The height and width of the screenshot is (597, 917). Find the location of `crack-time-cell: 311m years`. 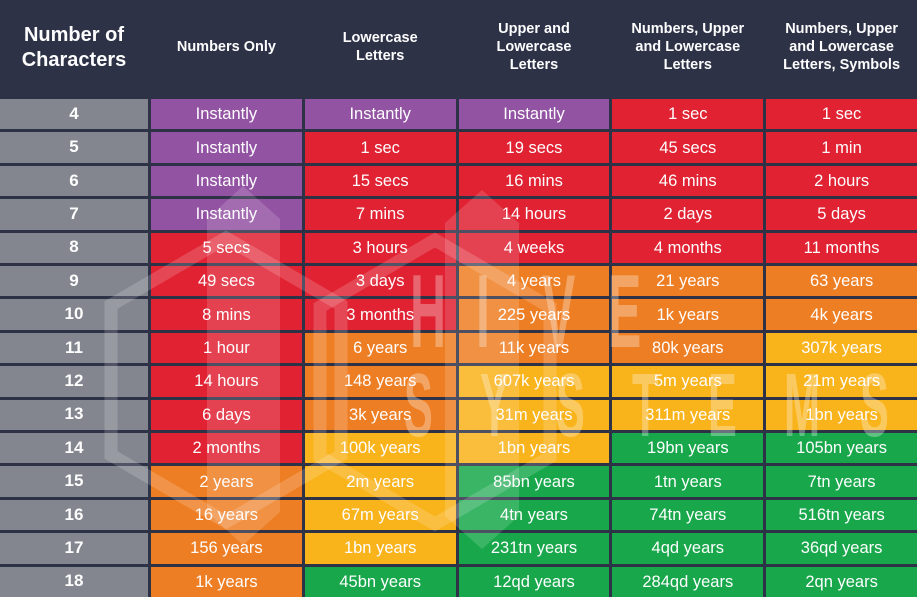

crack-time-cell: 311m years is located at coordinates (688, 414).